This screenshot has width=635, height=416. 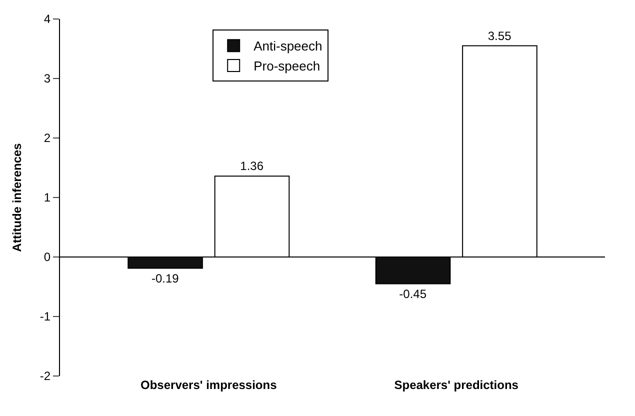 What do you see at coordinates (45, 376) in the screenshot?
I see `y-tick-label: -2` at bounding box center [45, 376].